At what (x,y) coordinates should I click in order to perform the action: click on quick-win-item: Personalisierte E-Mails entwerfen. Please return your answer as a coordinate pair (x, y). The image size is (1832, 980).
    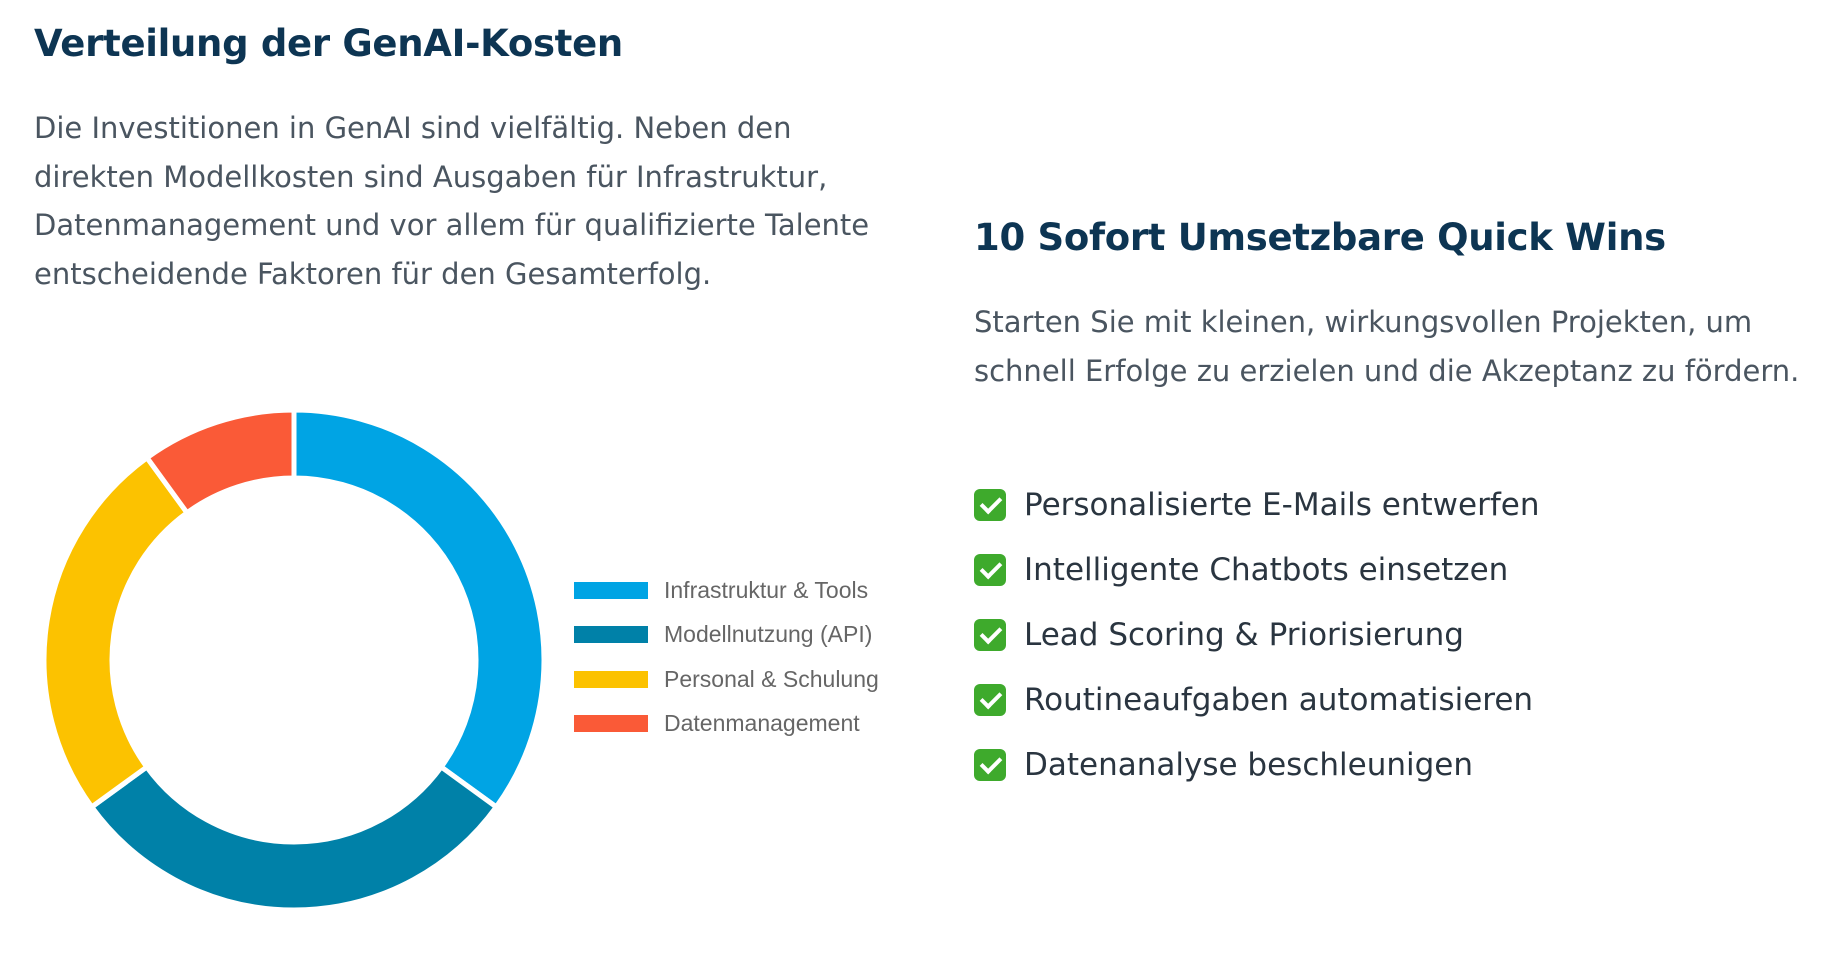
    Looking at the image, I should click on (1256, 504).